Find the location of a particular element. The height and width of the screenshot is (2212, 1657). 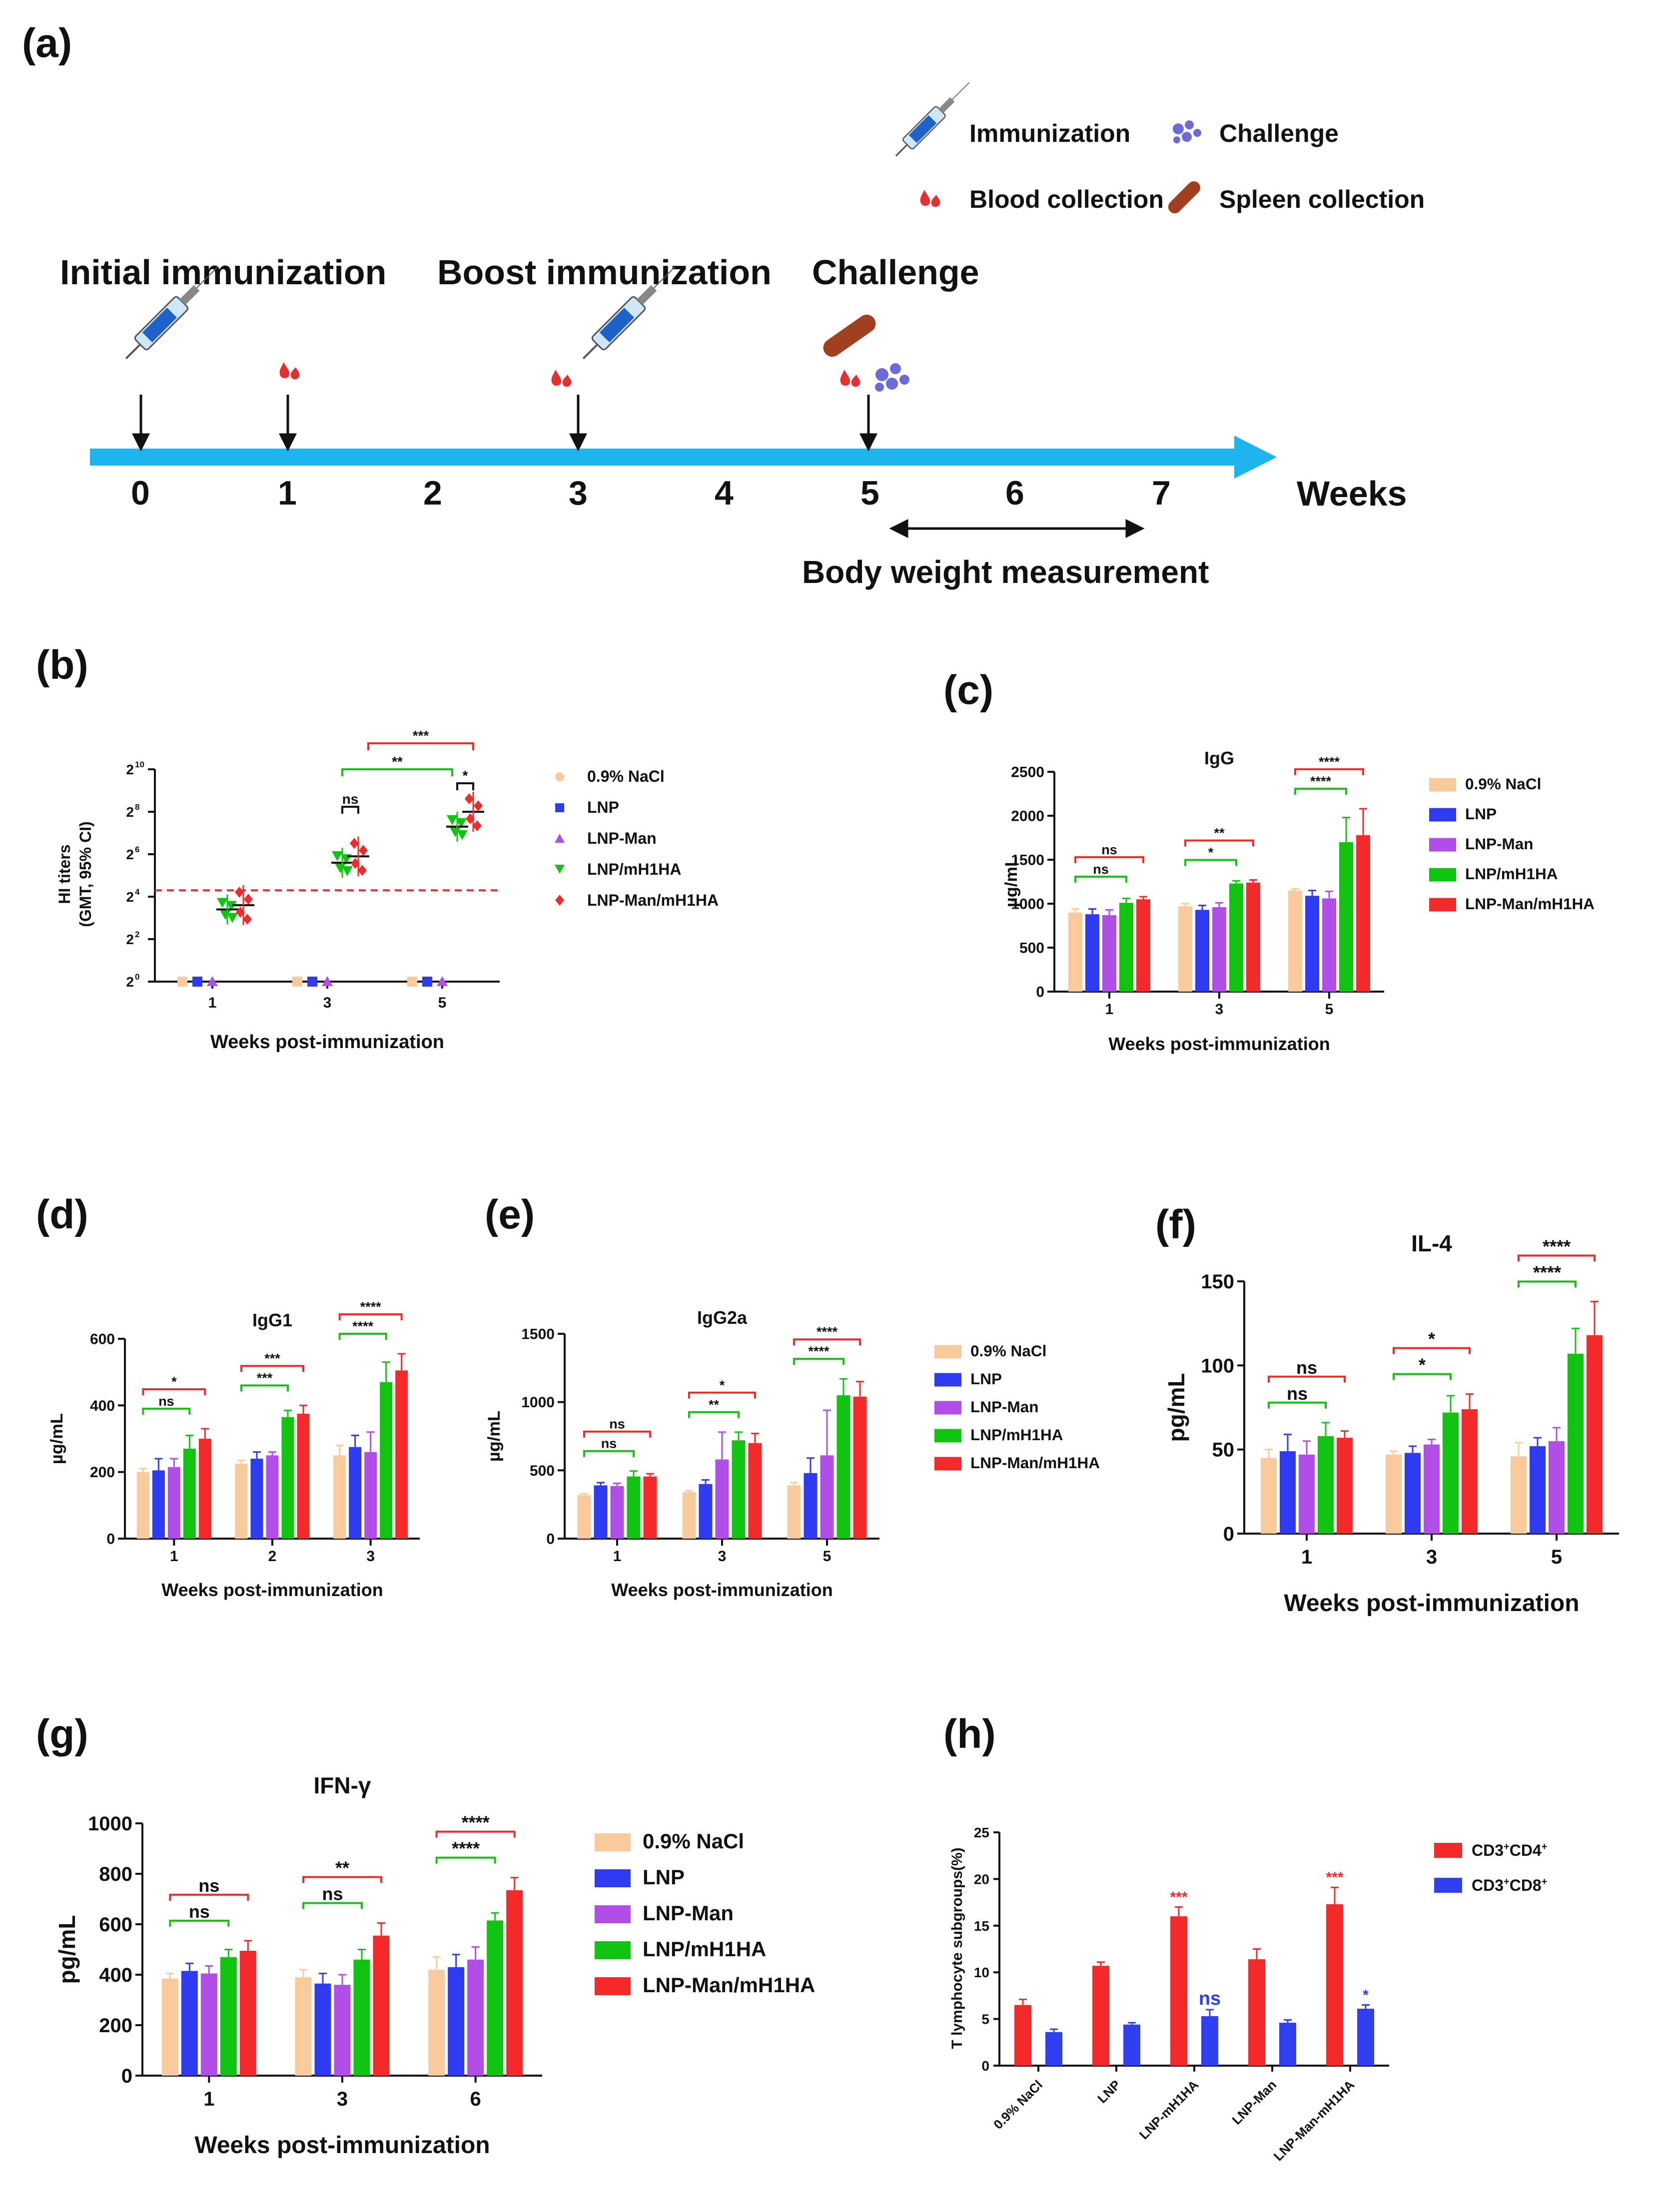

week-label-3: 3 is located at coordinates (578, 493).